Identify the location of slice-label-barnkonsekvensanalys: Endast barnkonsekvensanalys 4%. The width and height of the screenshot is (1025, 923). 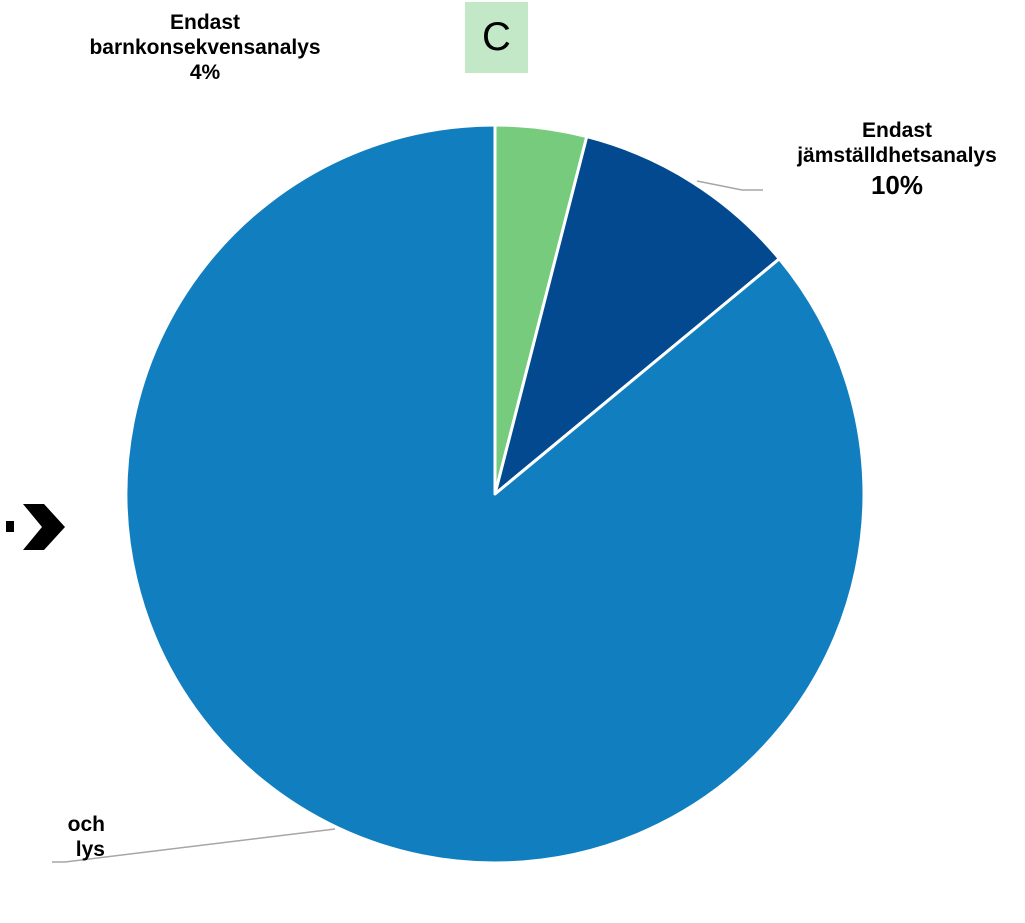
(205, 48).